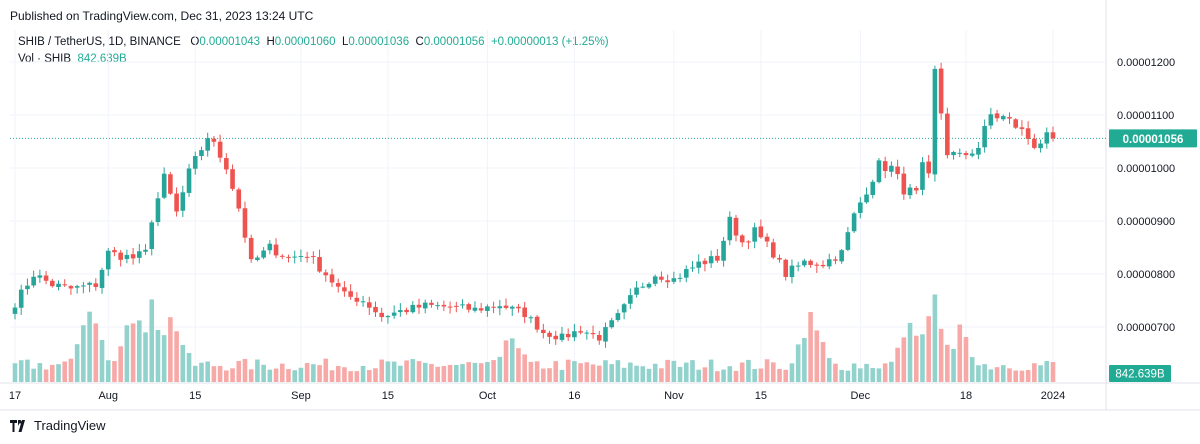  Describe the element at coordinates (549, 42) in the screenshot. I see `change-value: +0.00000013 (+1.25%)` at that location.